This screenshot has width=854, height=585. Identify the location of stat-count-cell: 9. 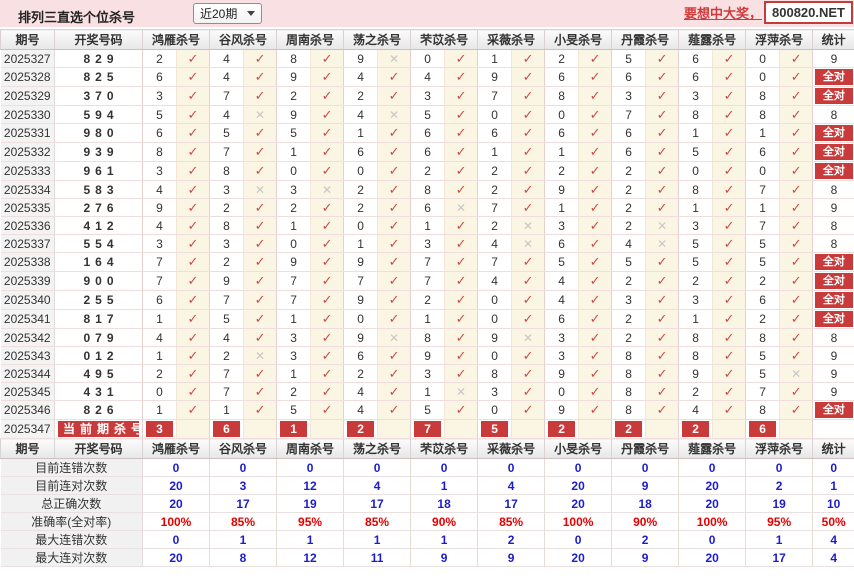
(833, 391).